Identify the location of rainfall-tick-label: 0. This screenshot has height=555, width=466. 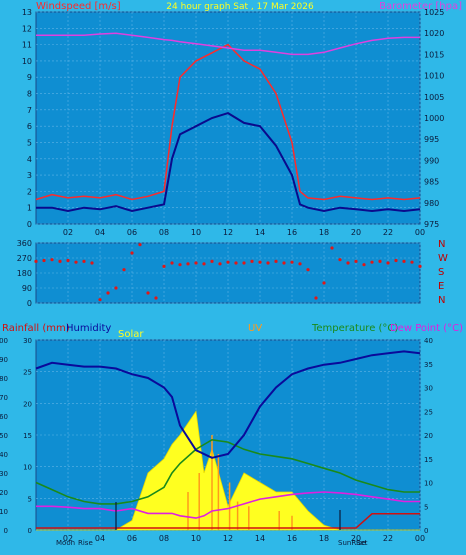
(6, 531).